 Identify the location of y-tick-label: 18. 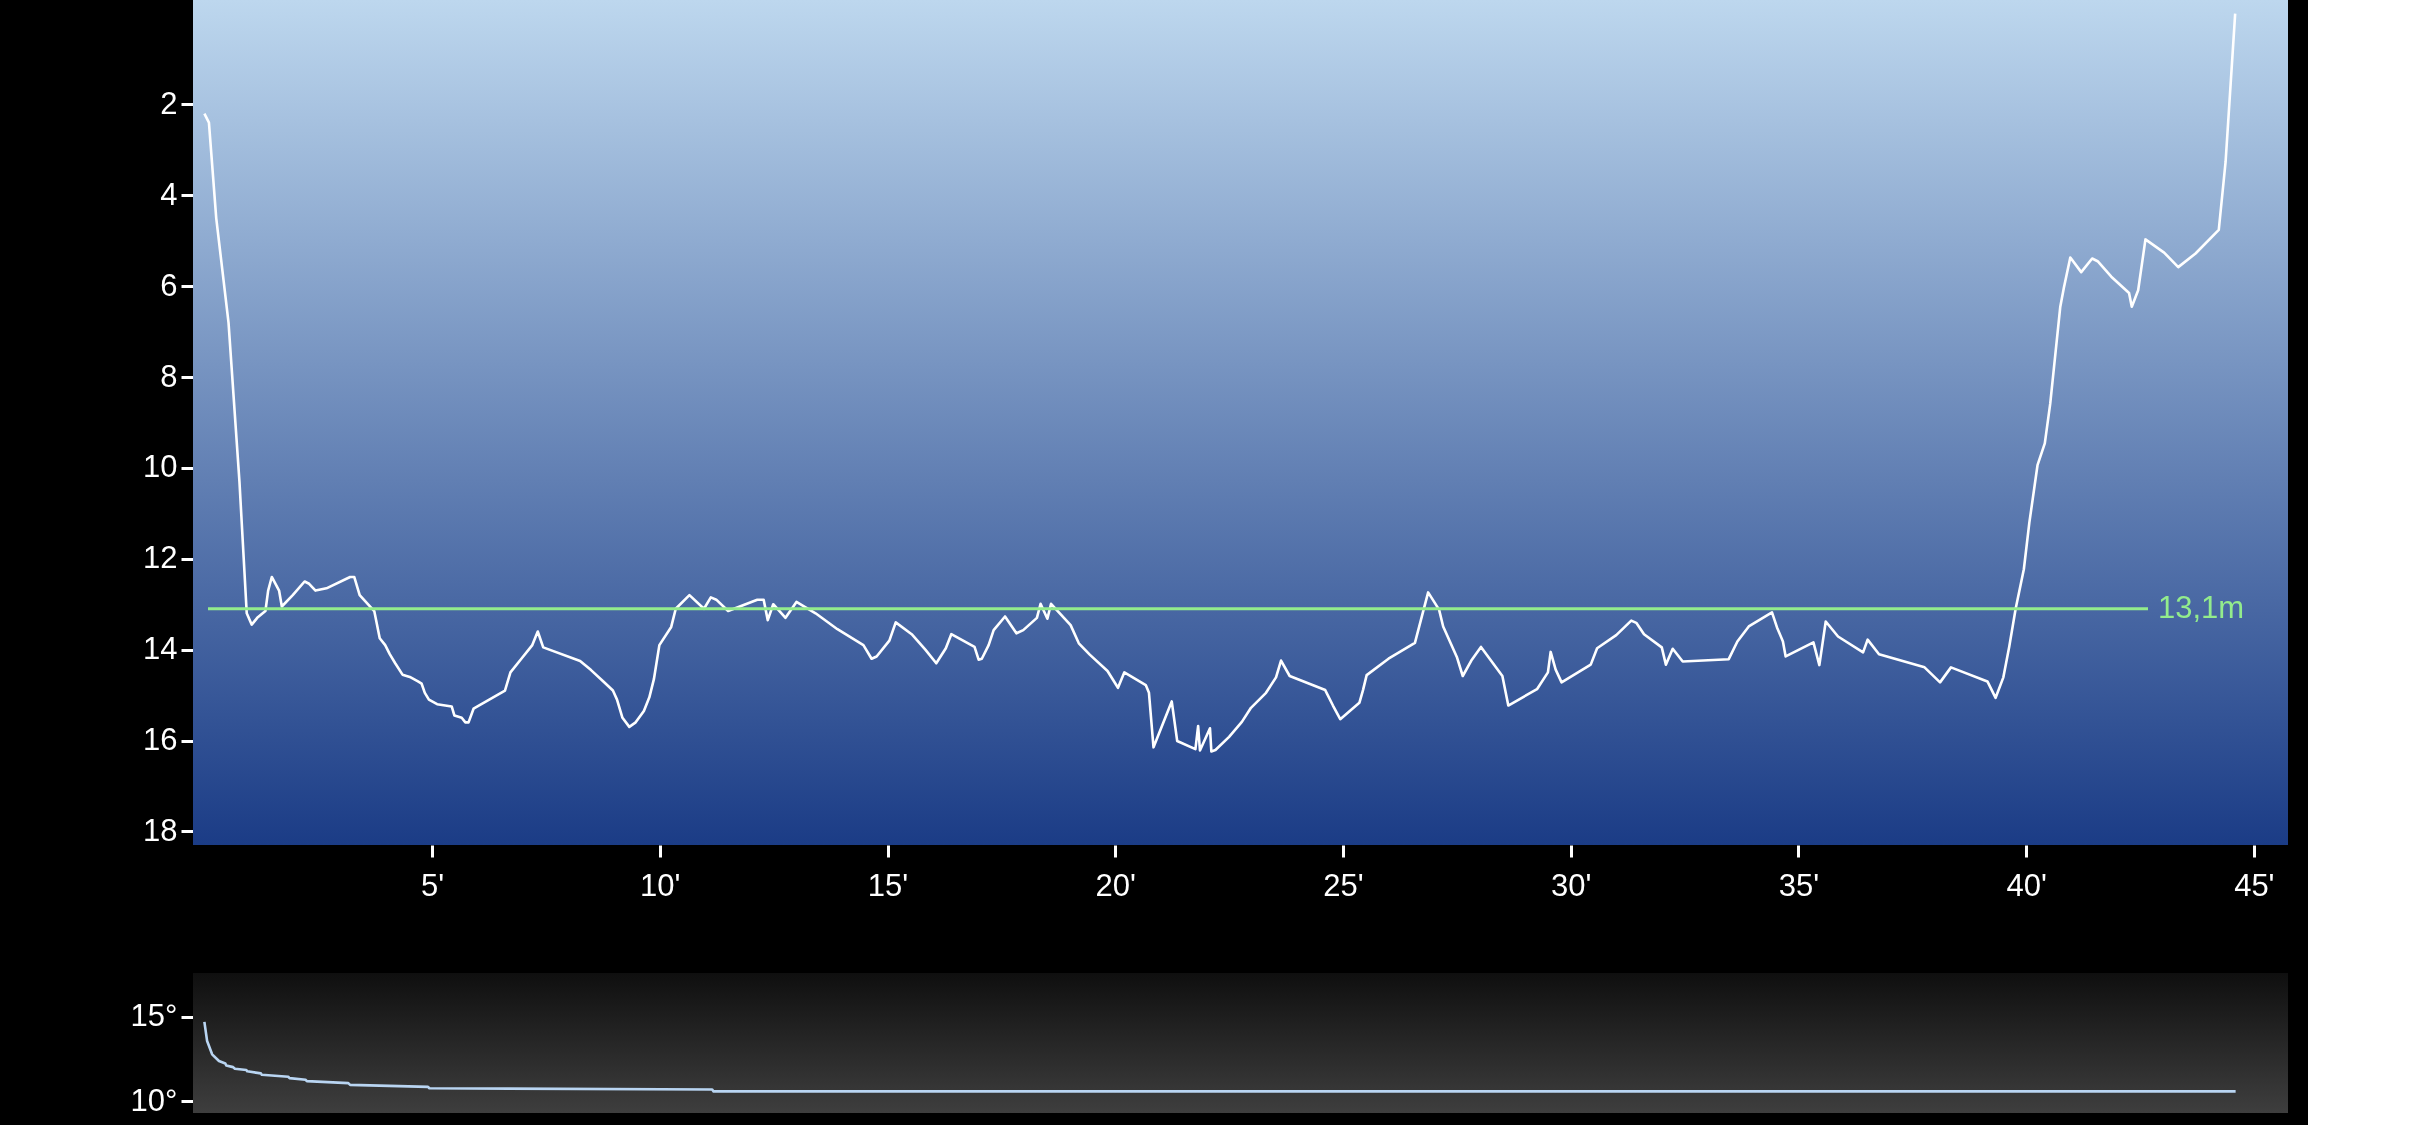
(160, 830).